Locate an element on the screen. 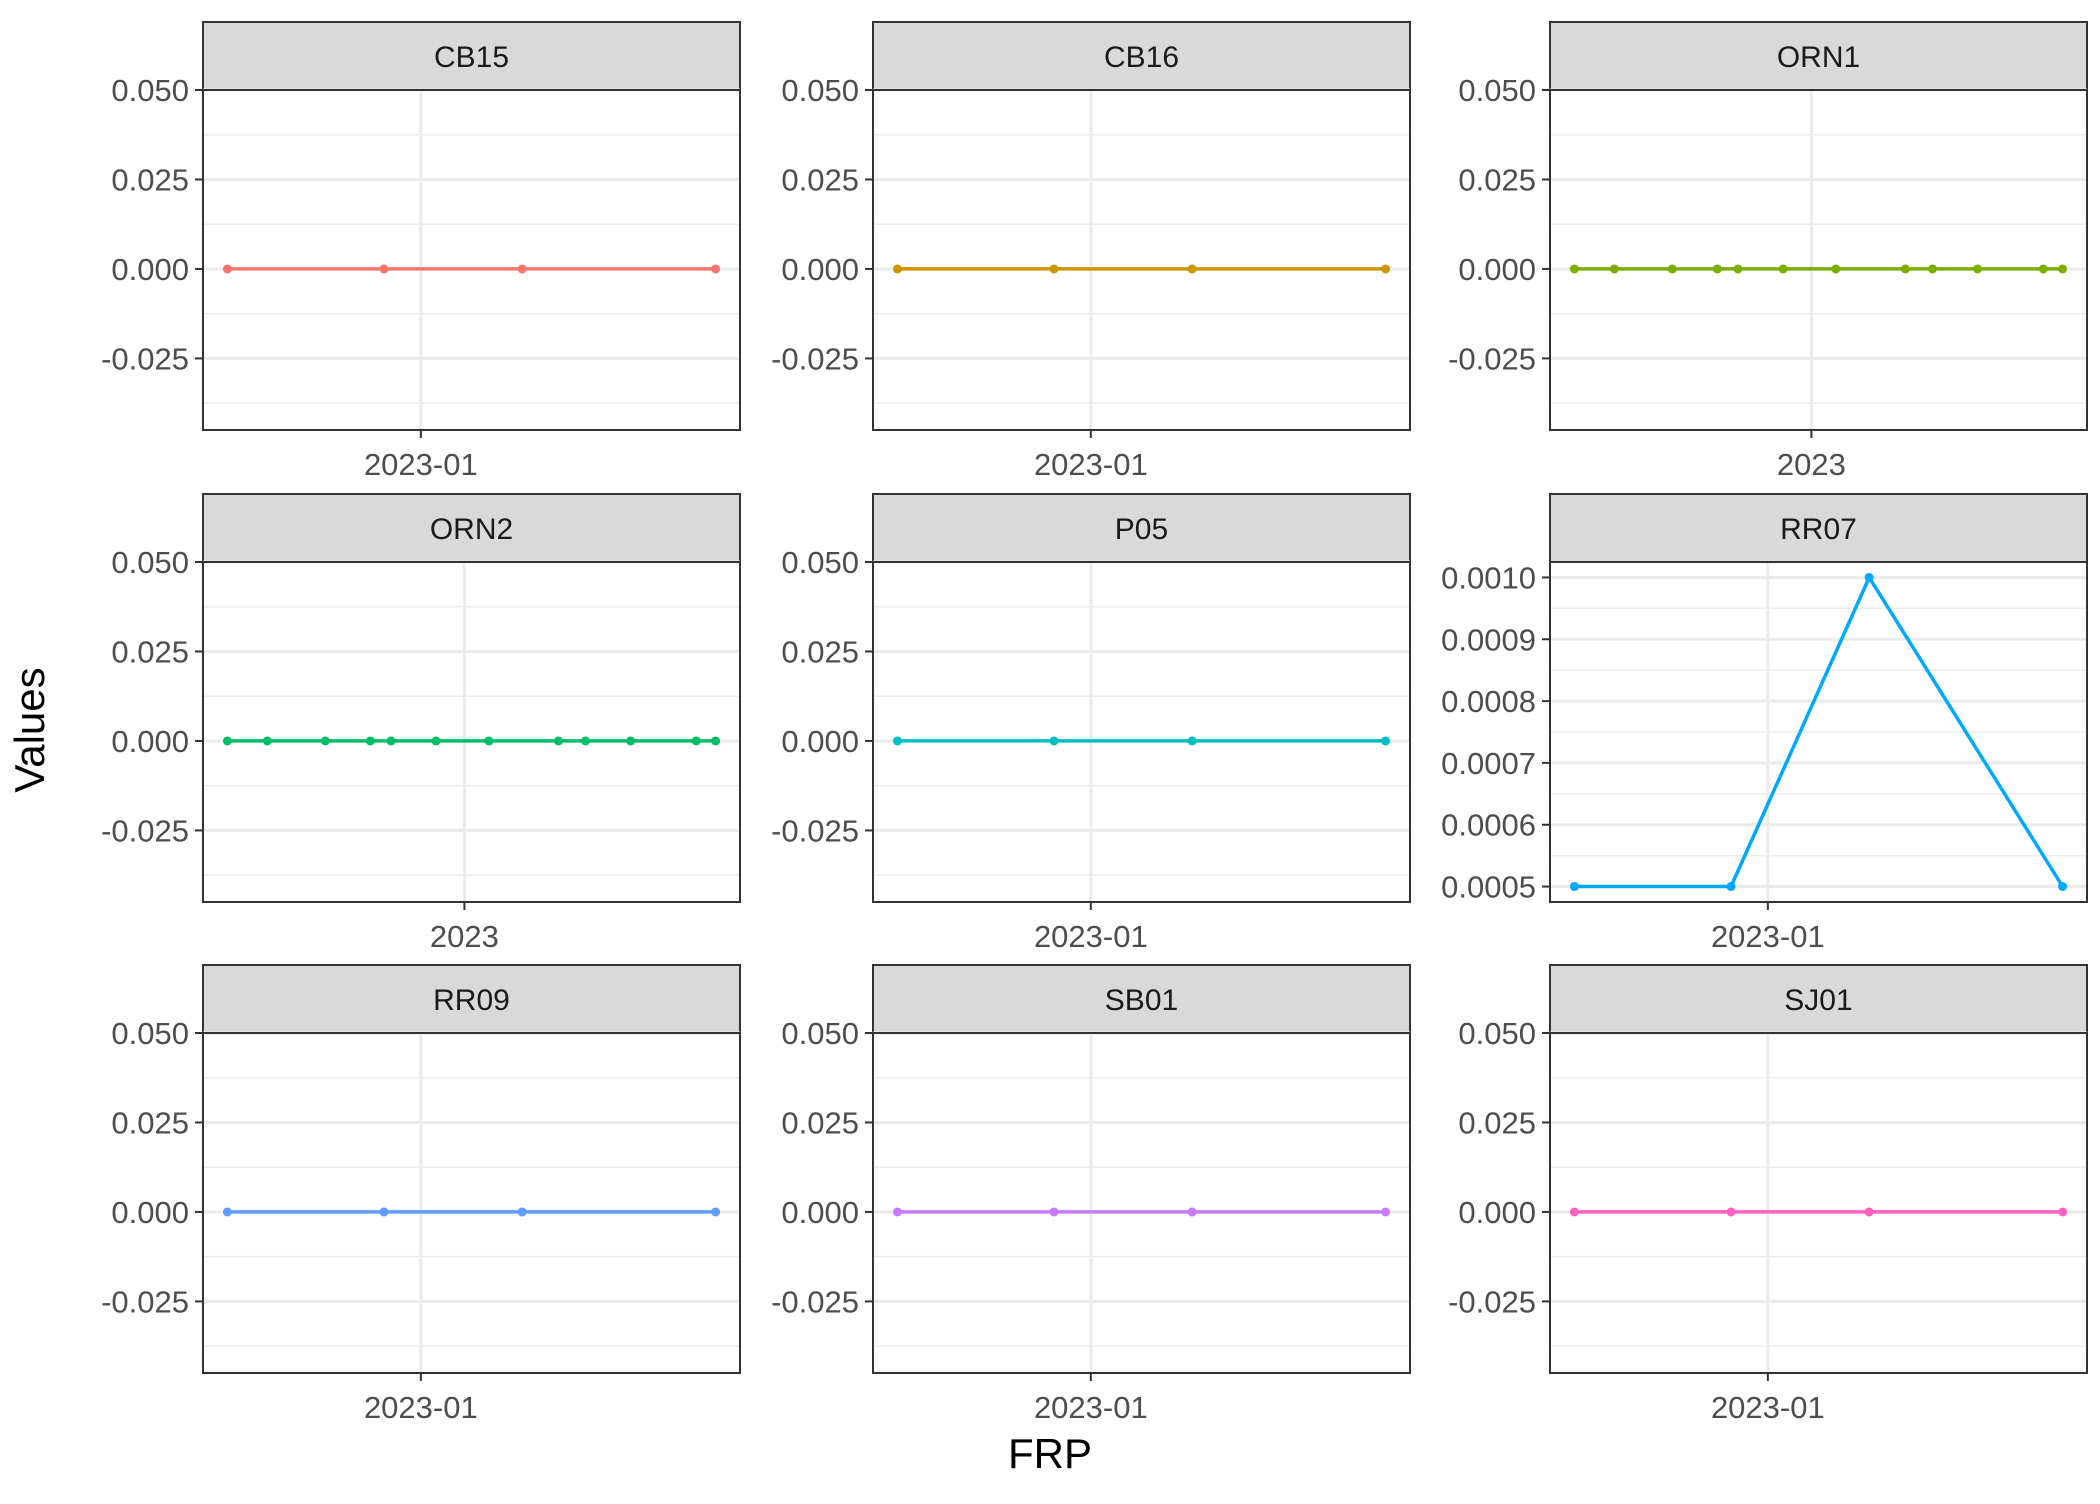 Image resolution: width=2100 pixels, height=1504 pixels. y-tick-label: 0.0007 is located at coordinates (1488, 763).